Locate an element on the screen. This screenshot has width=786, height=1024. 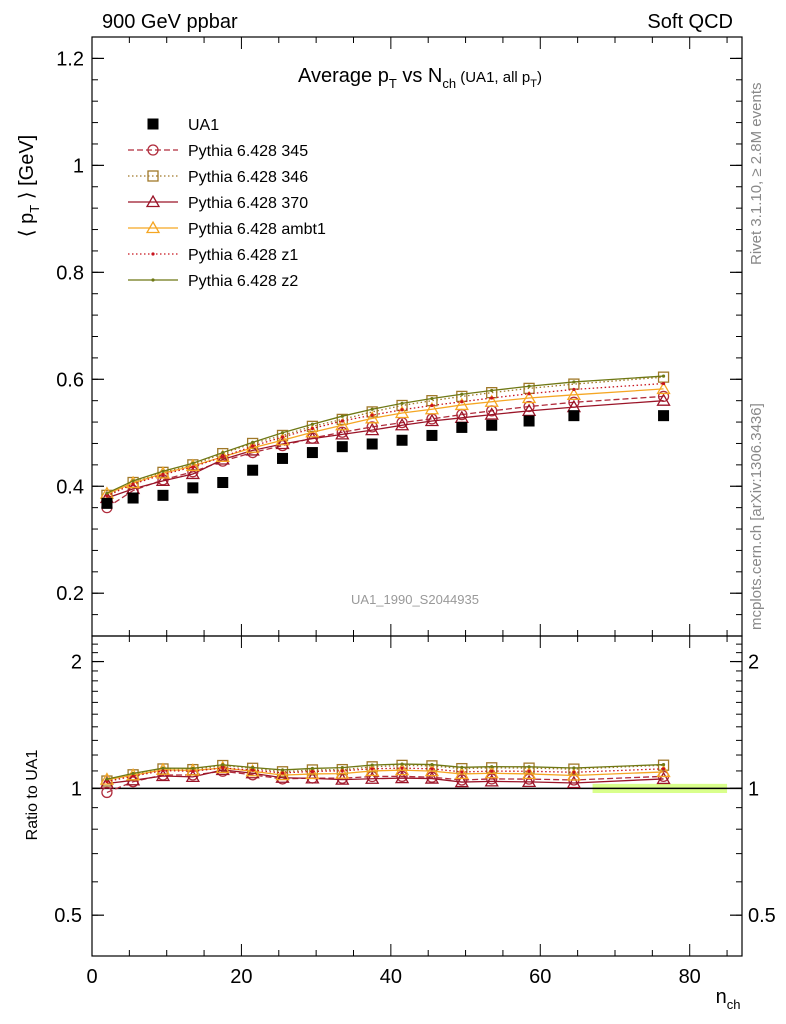
ratio-y-tick-label: 1 is located at coordinates (76, 789).